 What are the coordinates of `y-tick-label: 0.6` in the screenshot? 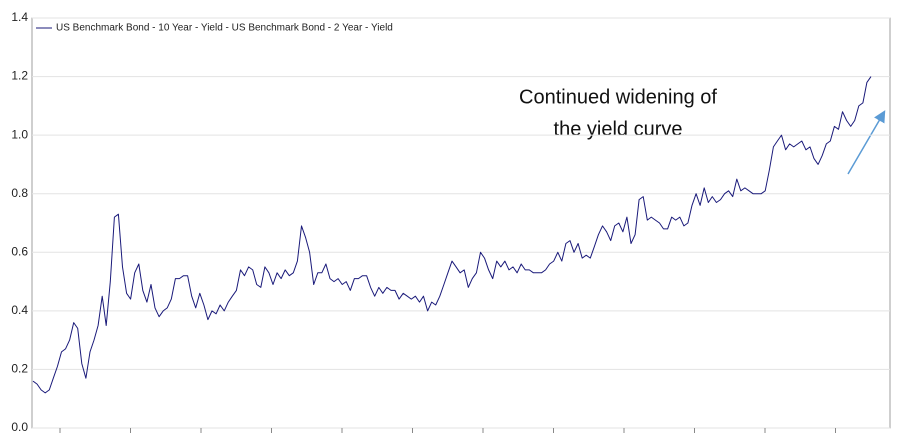 It's located at (19, 251).